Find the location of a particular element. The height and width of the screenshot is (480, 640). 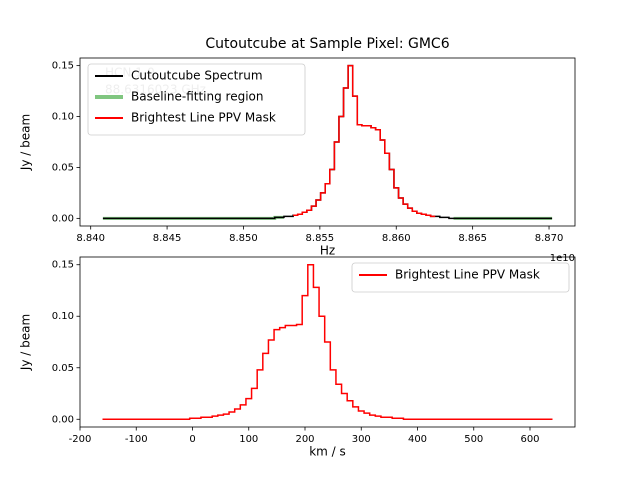

spectrum-line is located at coordinates (364, 141).